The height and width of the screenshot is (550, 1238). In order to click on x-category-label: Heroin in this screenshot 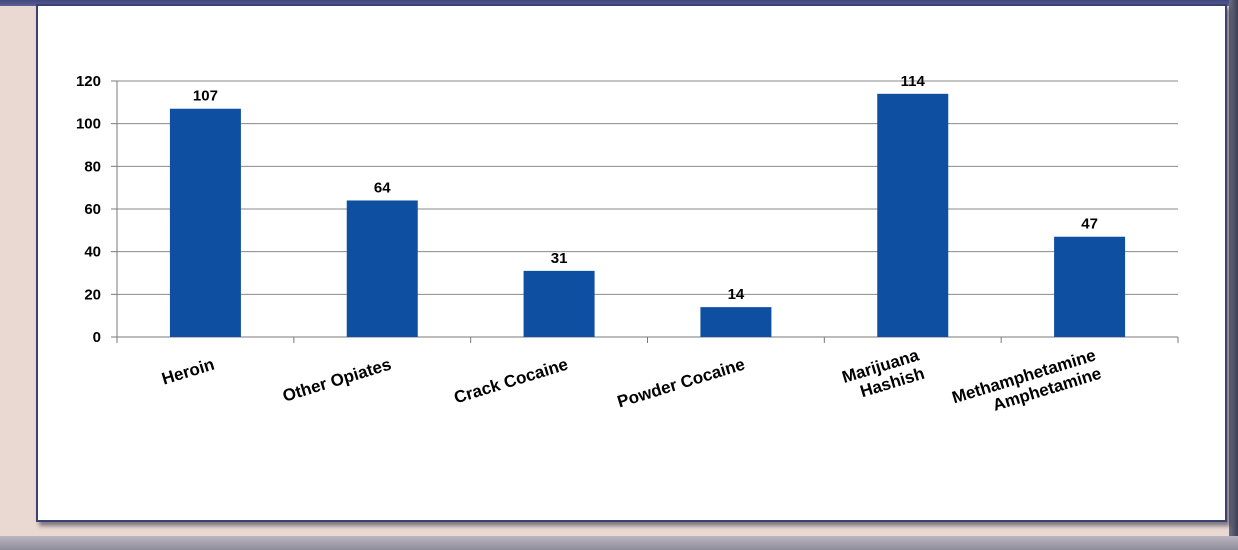, I will do `click(188, 372)`.